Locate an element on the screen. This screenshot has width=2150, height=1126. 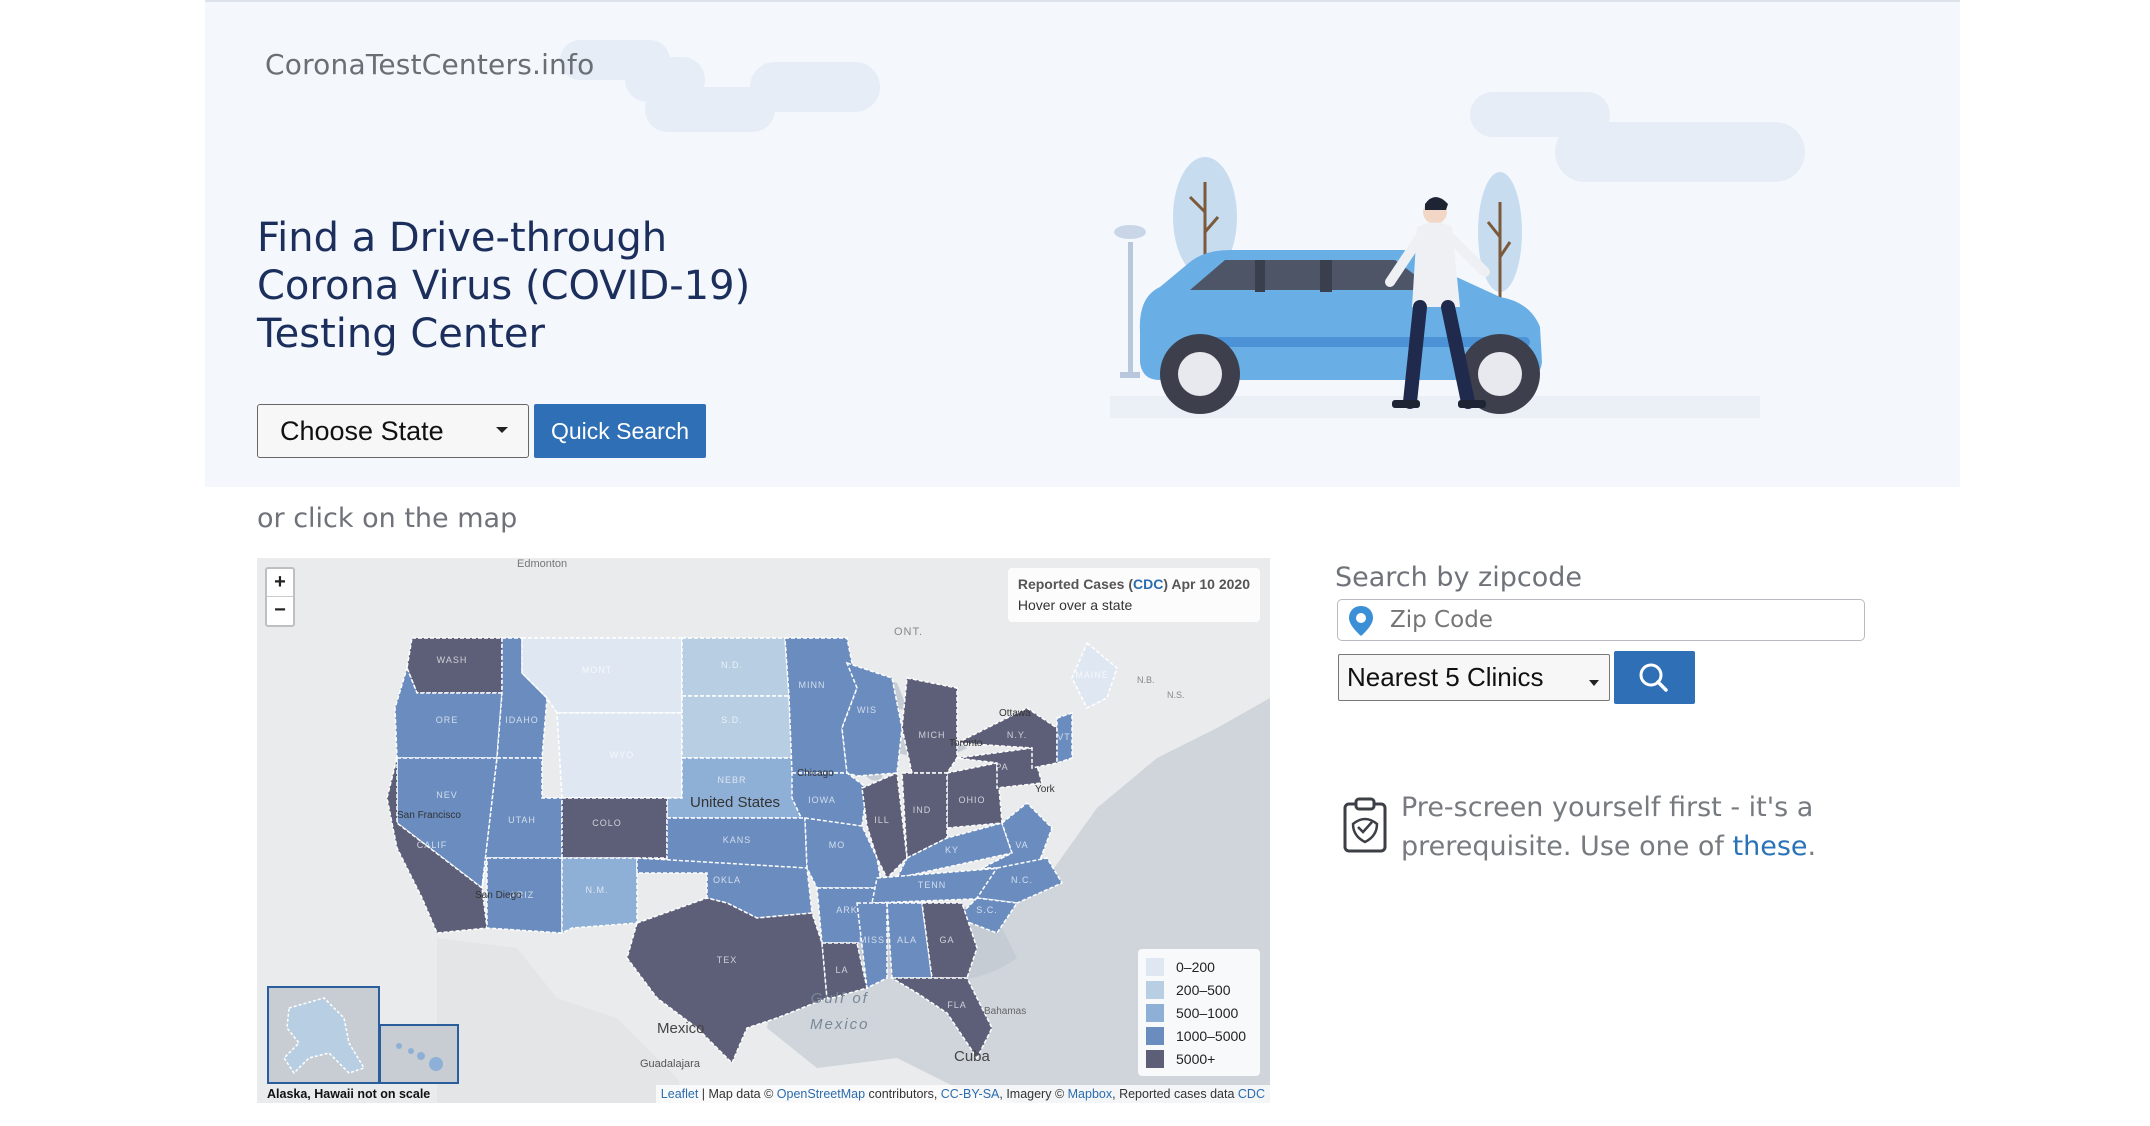
state-label: N.C. is located at coordinates (1022, 880).